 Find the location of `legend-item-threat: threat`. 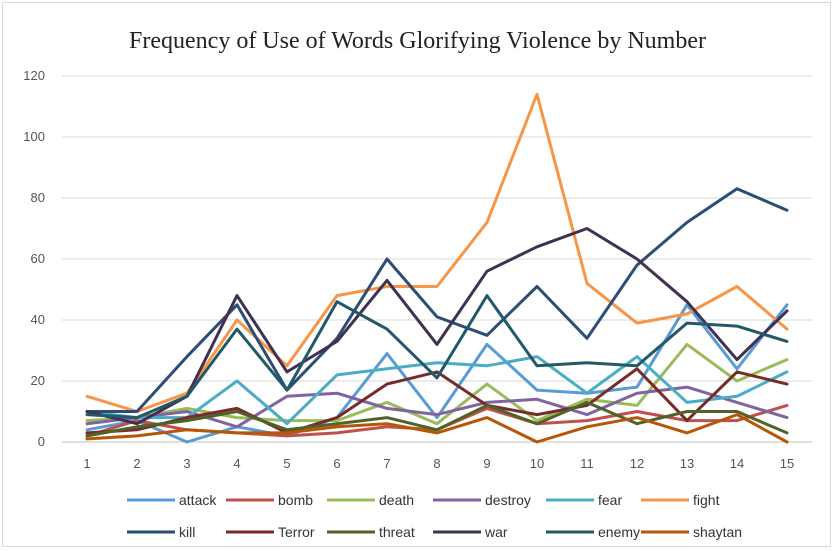

legend-item-threat: threat is located at coordinates (371, 532).